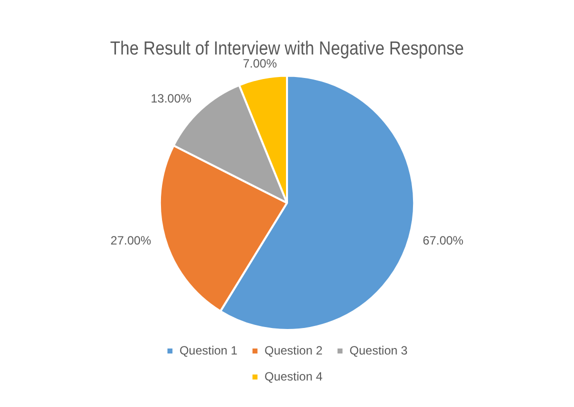  What do you see at coordinates (293, 350) in the screenshot?
I see `legend-label: Question 2` at bounding box center [293, 350].